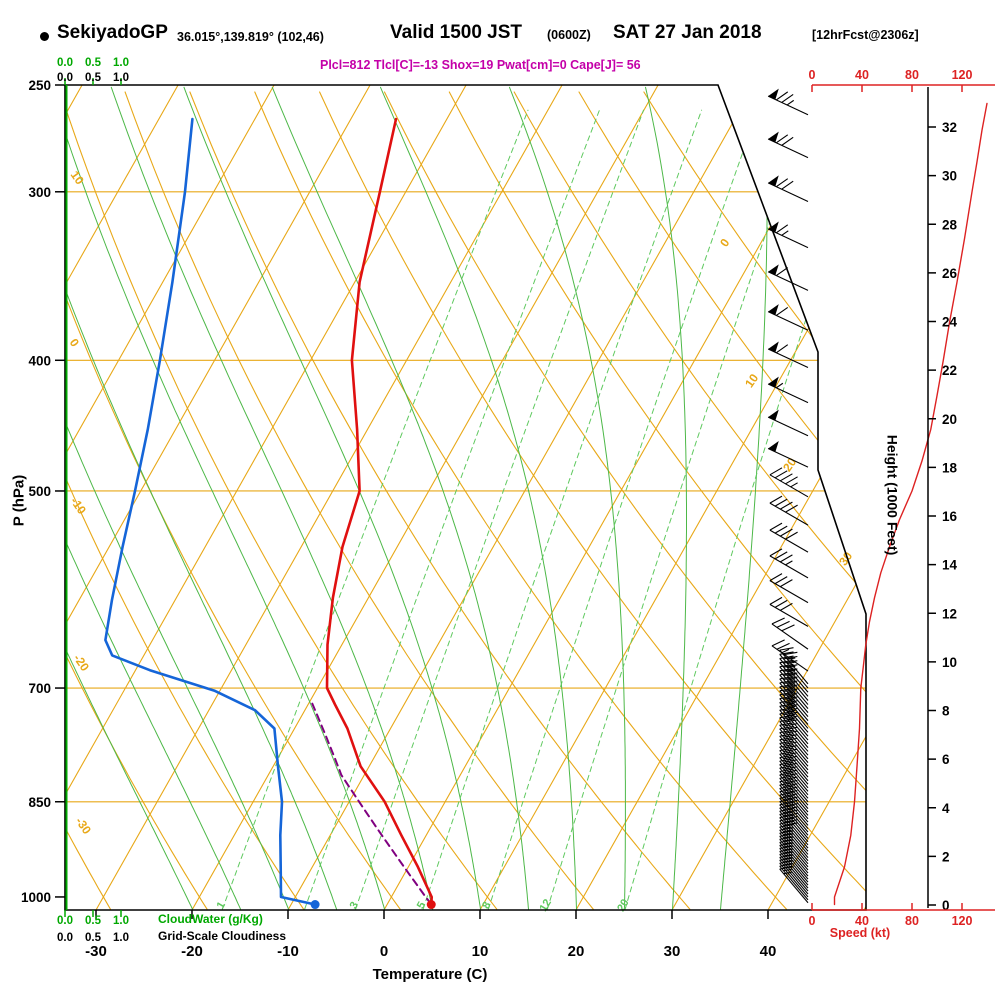  What do you see at coordinates (39, 85) in the screenshot?
I see `svg-text: 250` at bounding box center [39, 85].